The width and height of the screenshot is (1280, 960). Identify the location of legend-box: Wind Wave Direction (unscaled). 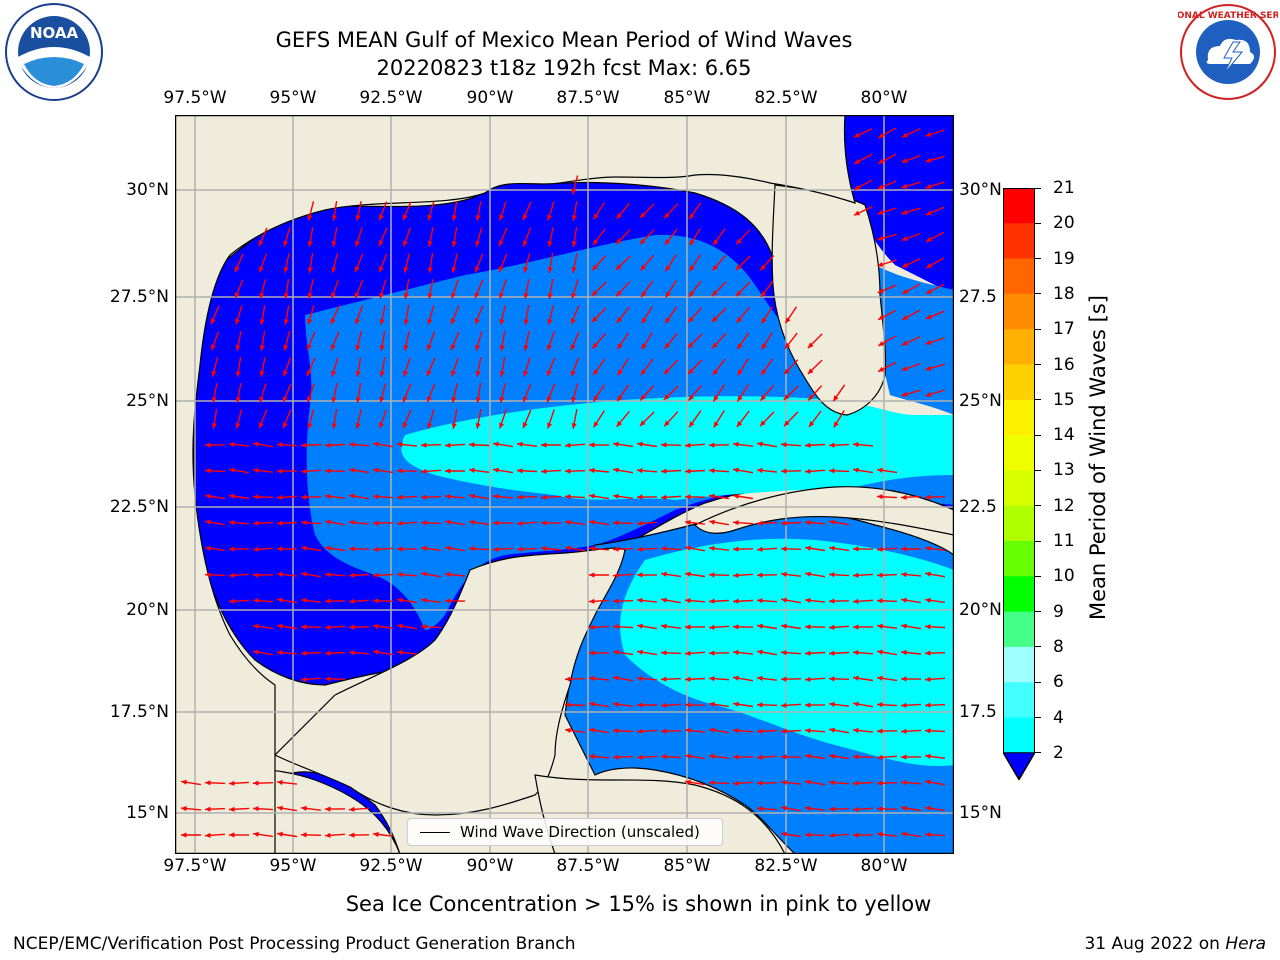
(565, 832).